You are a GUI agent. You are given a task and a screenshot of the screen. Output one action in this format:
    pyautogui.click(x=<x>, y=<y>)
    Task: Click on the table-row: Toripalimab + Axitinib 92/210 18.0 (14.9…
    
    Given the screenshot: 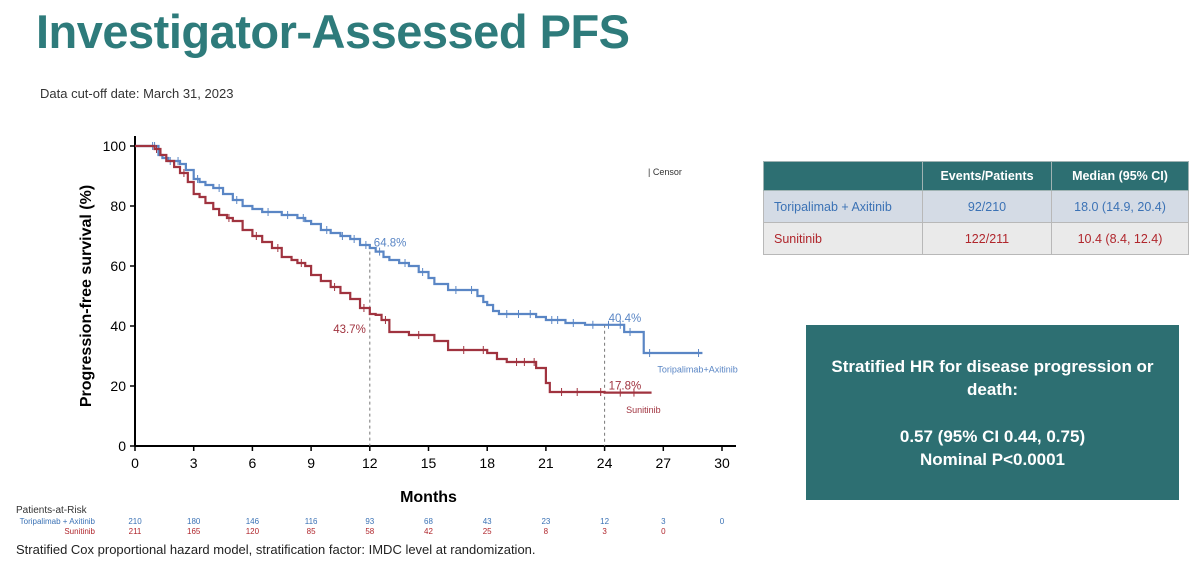 What is the action you would take?
    pyautogui.click(x=976, y=206)
    